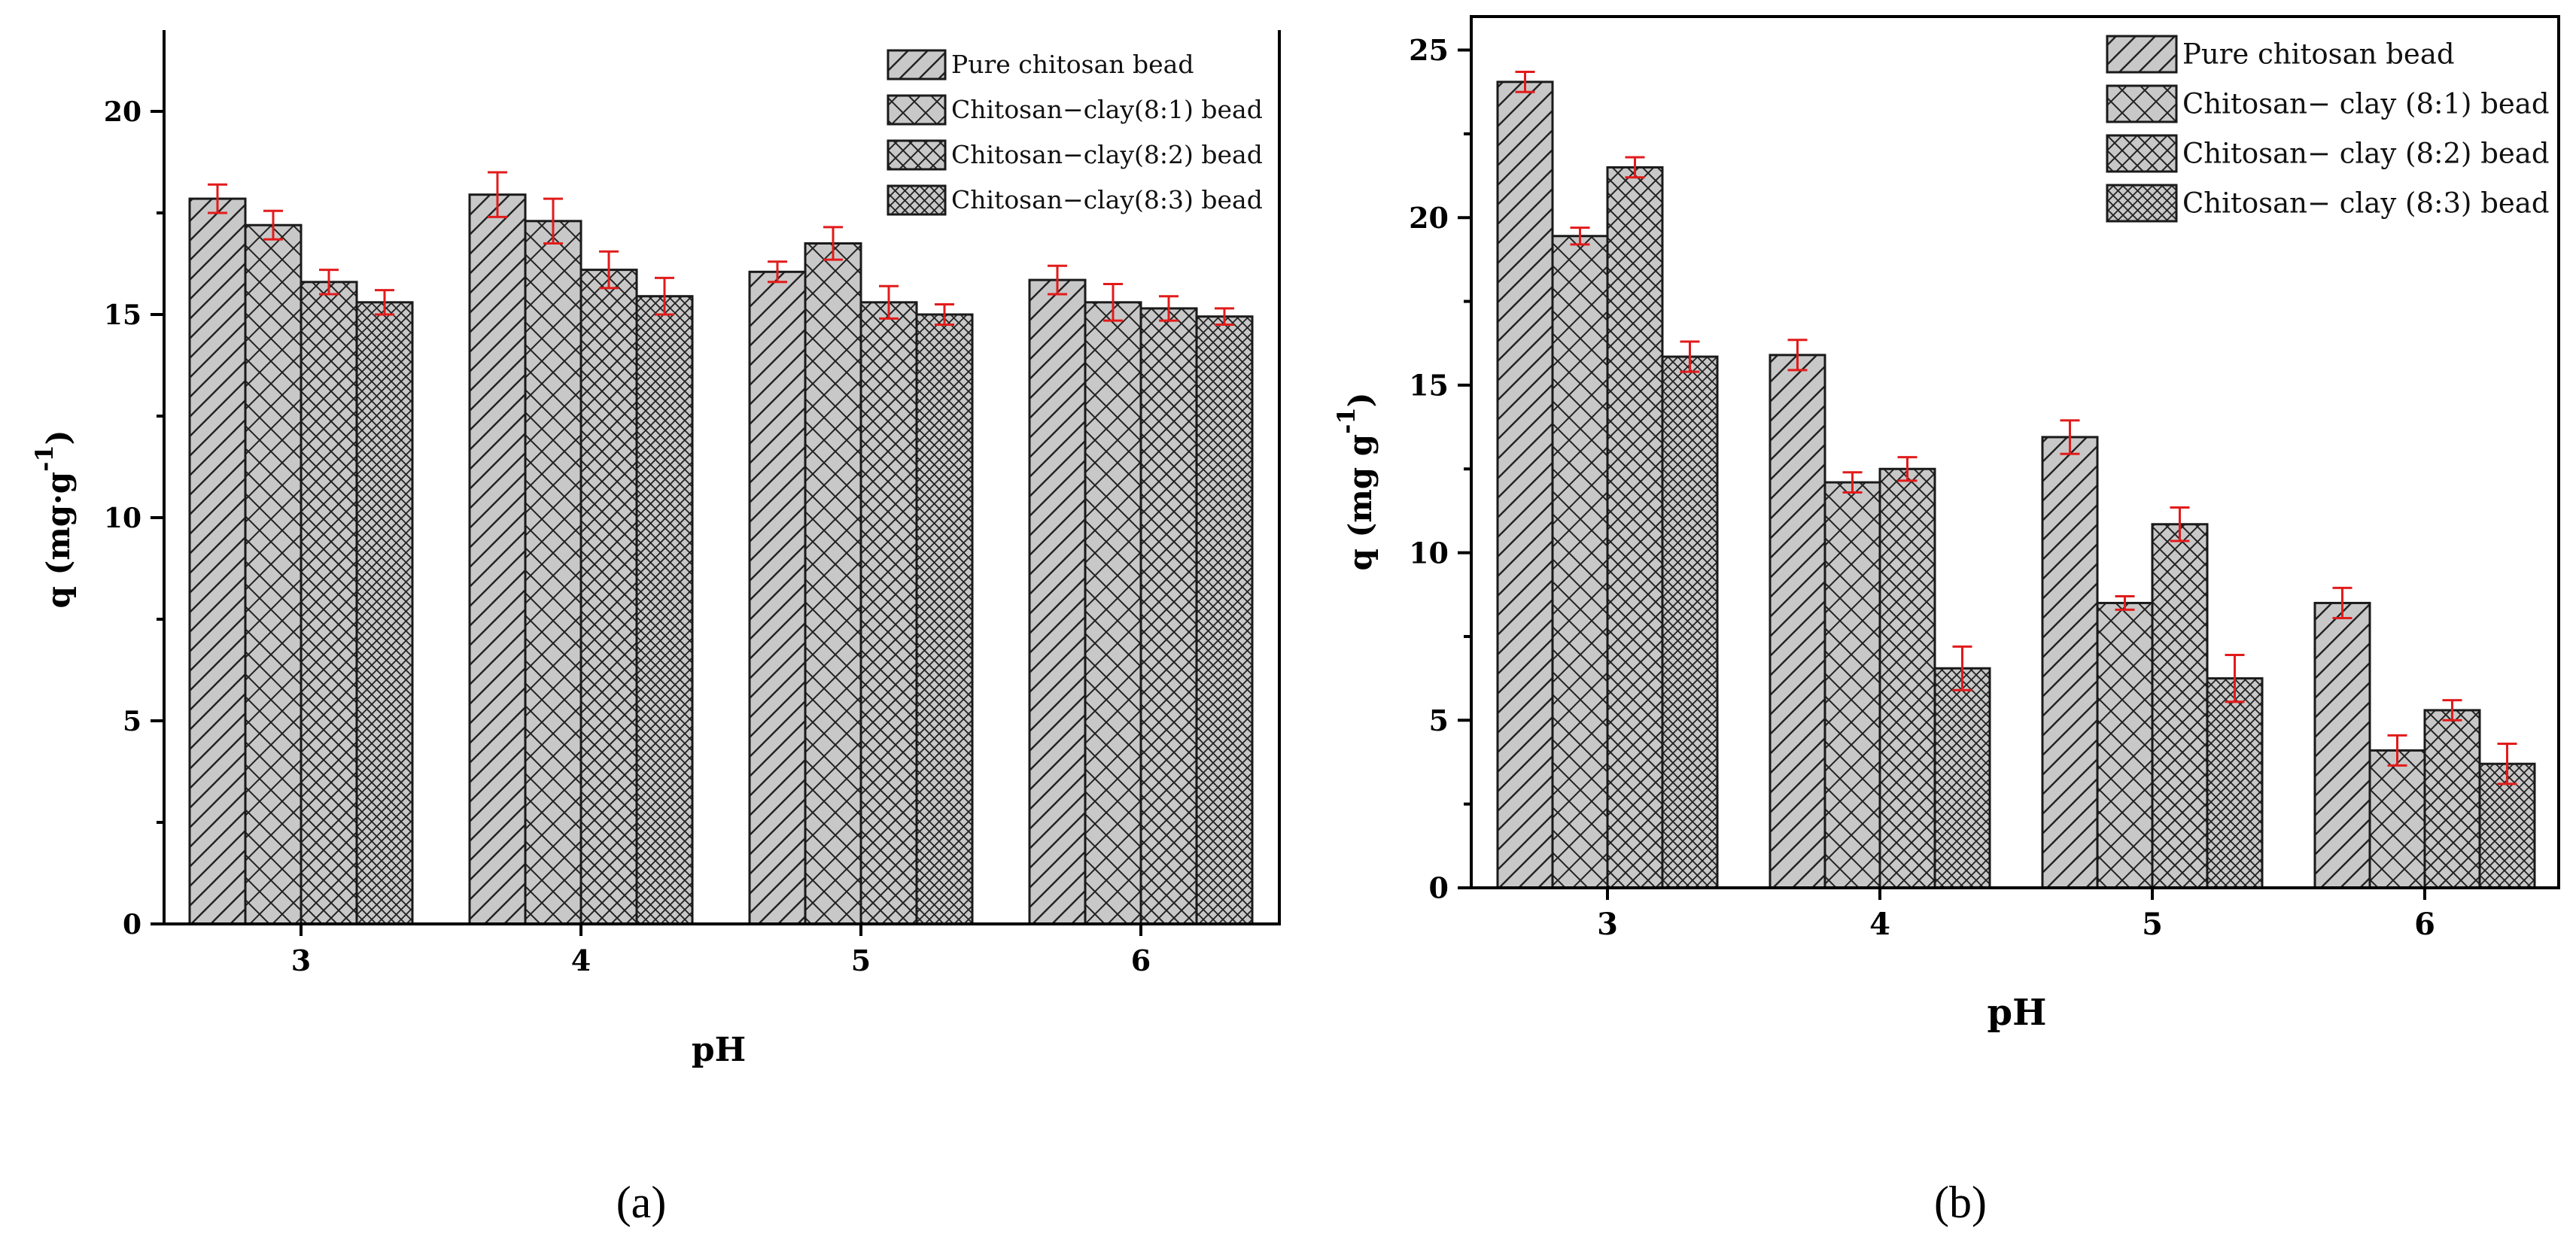 This screenshot has width=2576, height=1255. I want to click on bar-a-s0-ph3, so click(217, 561).